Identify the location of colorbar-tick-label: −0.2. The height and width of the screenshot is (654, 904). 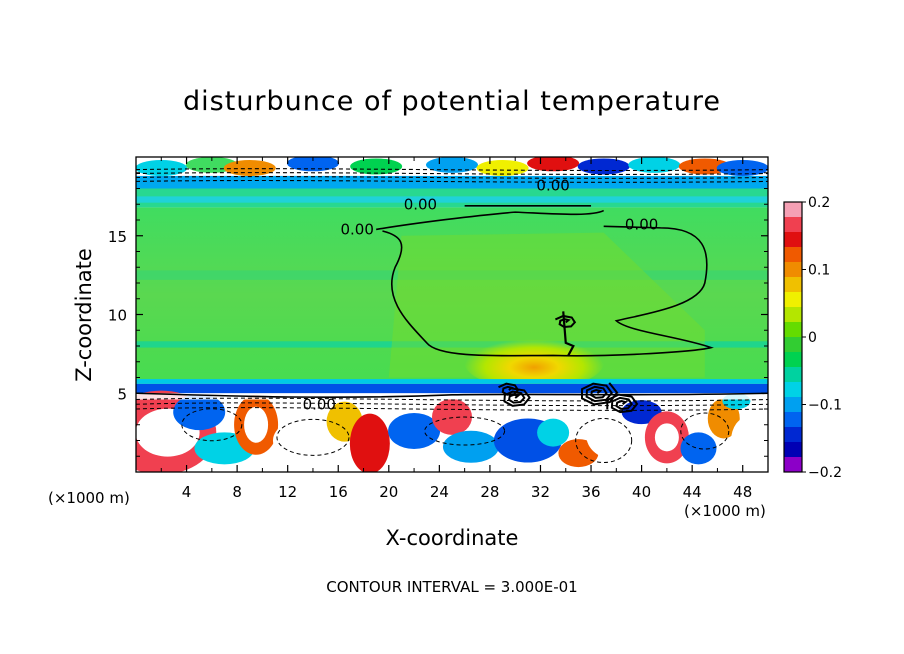
(825, 473).